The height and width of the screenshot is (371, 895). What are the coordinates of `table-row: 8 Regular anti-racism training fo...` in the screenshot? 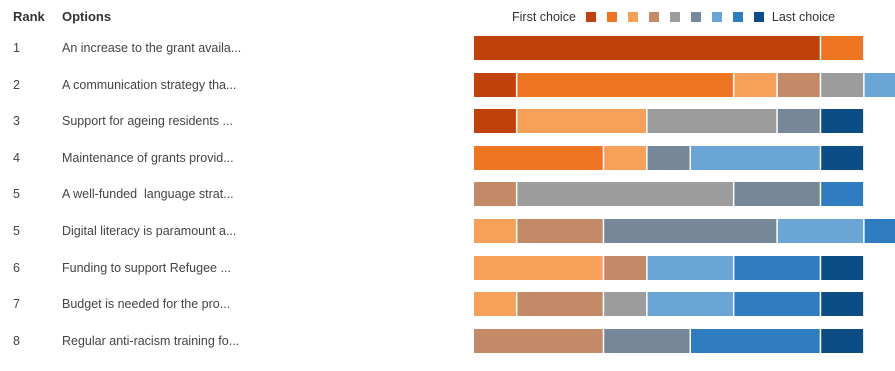 It's located at (447, 340).